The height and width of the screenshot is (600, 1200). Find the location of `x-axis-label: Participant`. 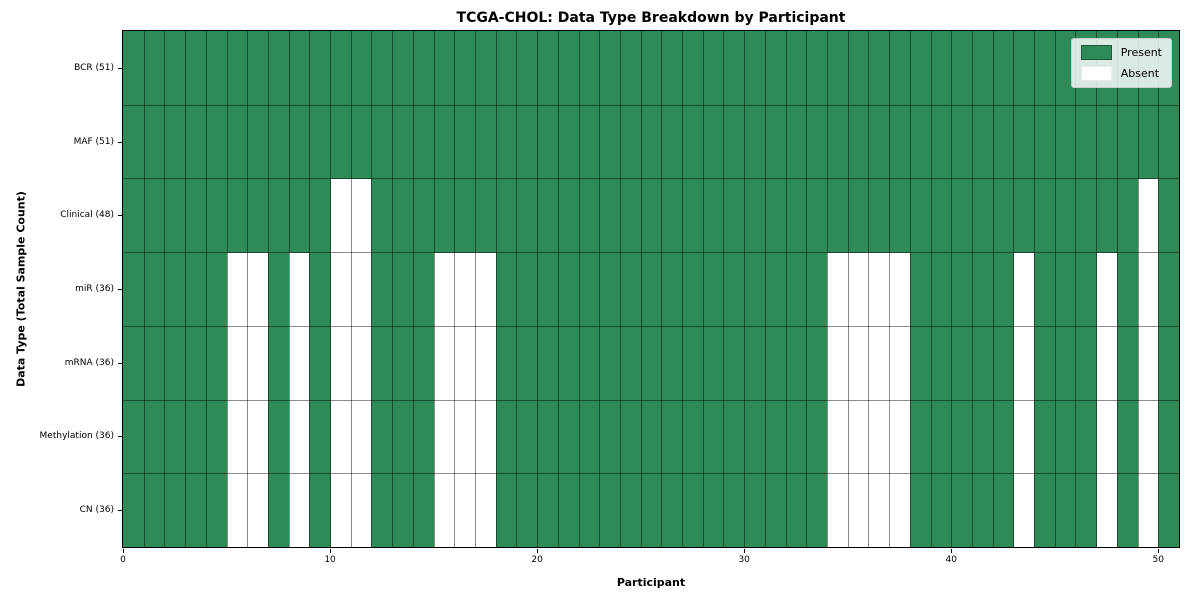

x-axis-label: Participant is located at coordinates (651, 582).